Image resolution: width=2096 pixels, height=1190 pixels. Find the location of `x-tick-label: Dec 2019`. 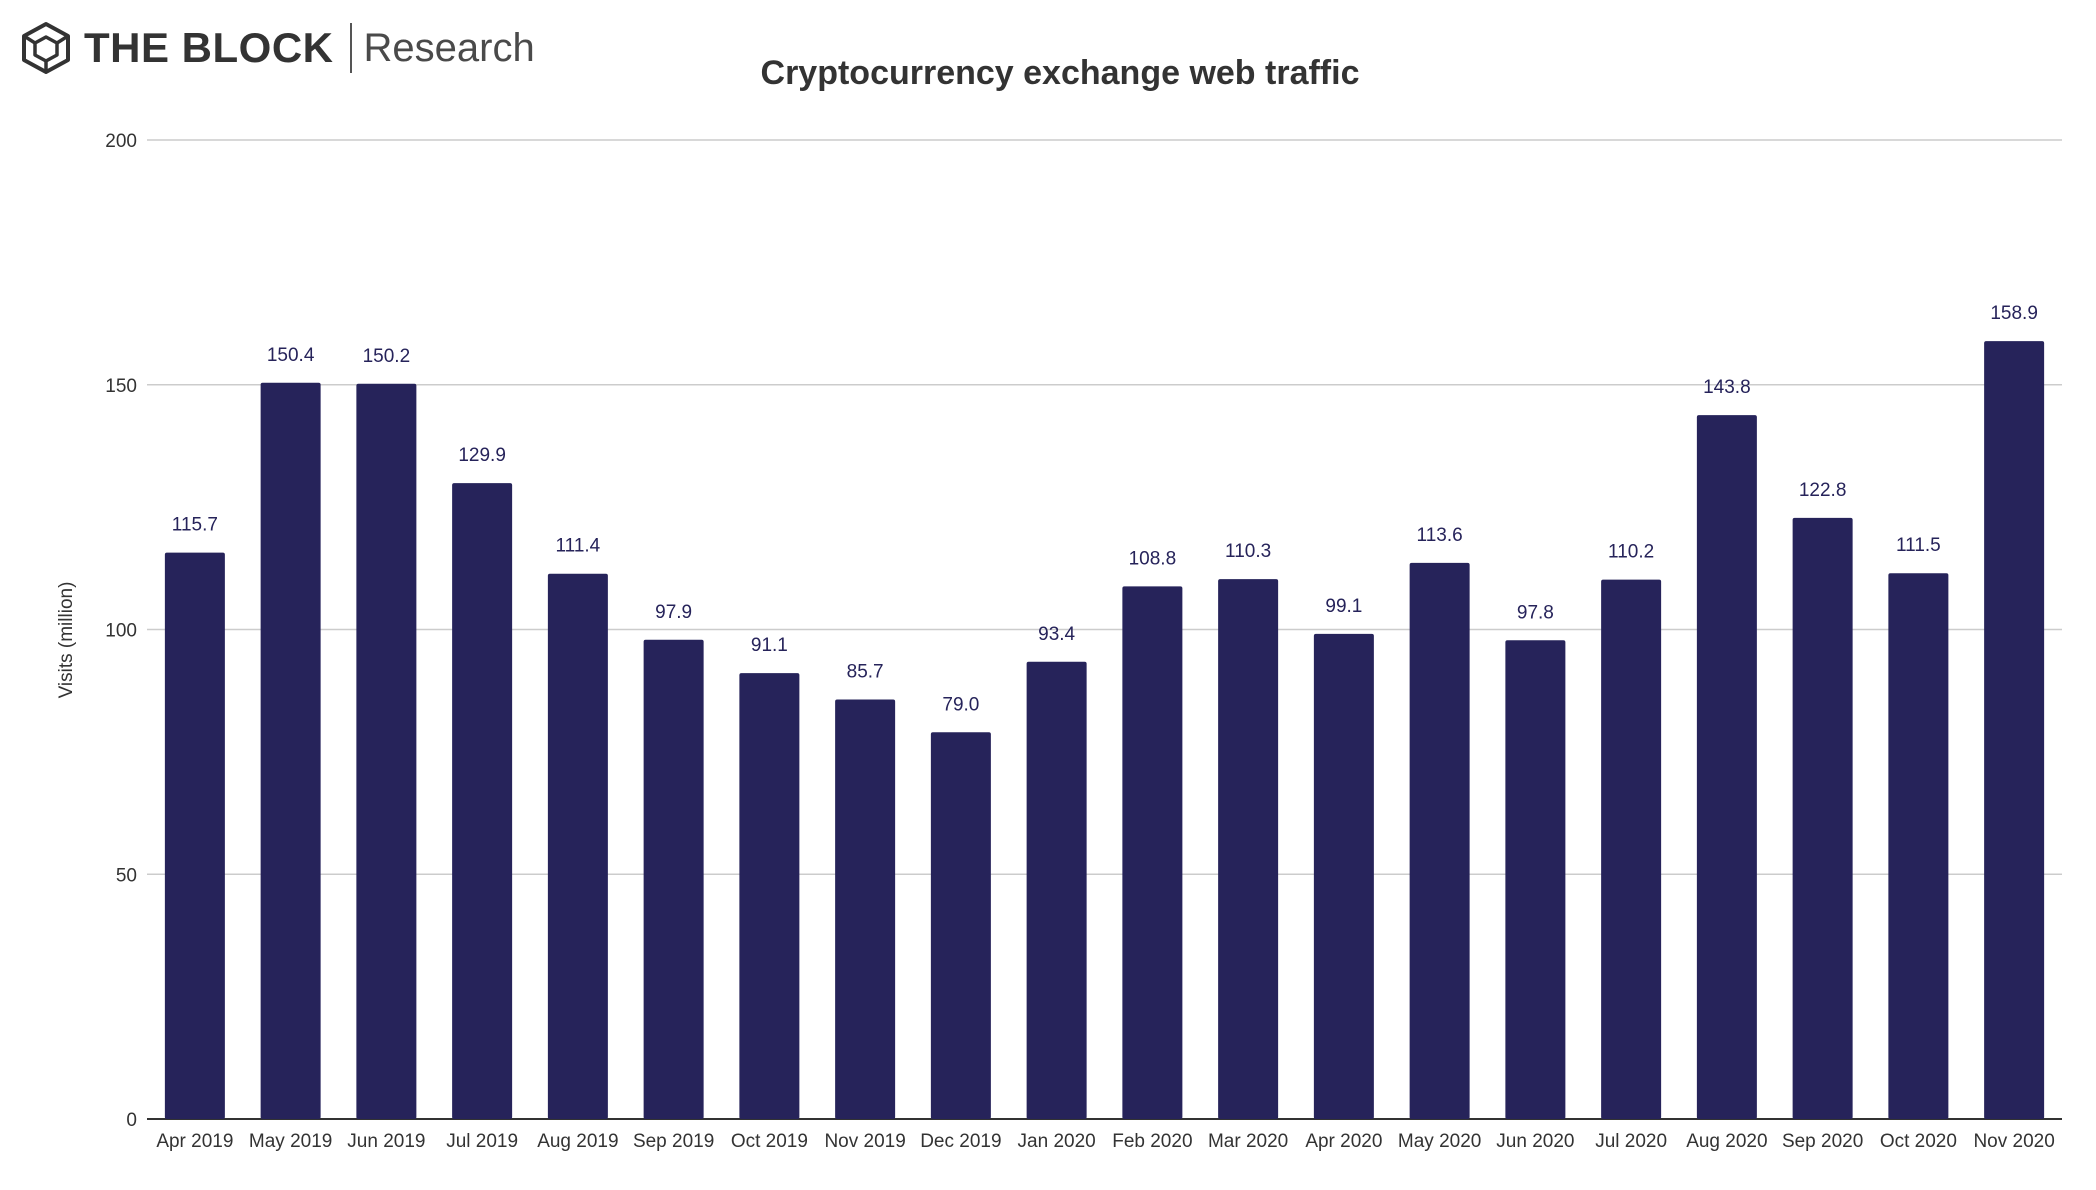

x-tick-label: Dec 2019 is located at coordinates (960, 1141).